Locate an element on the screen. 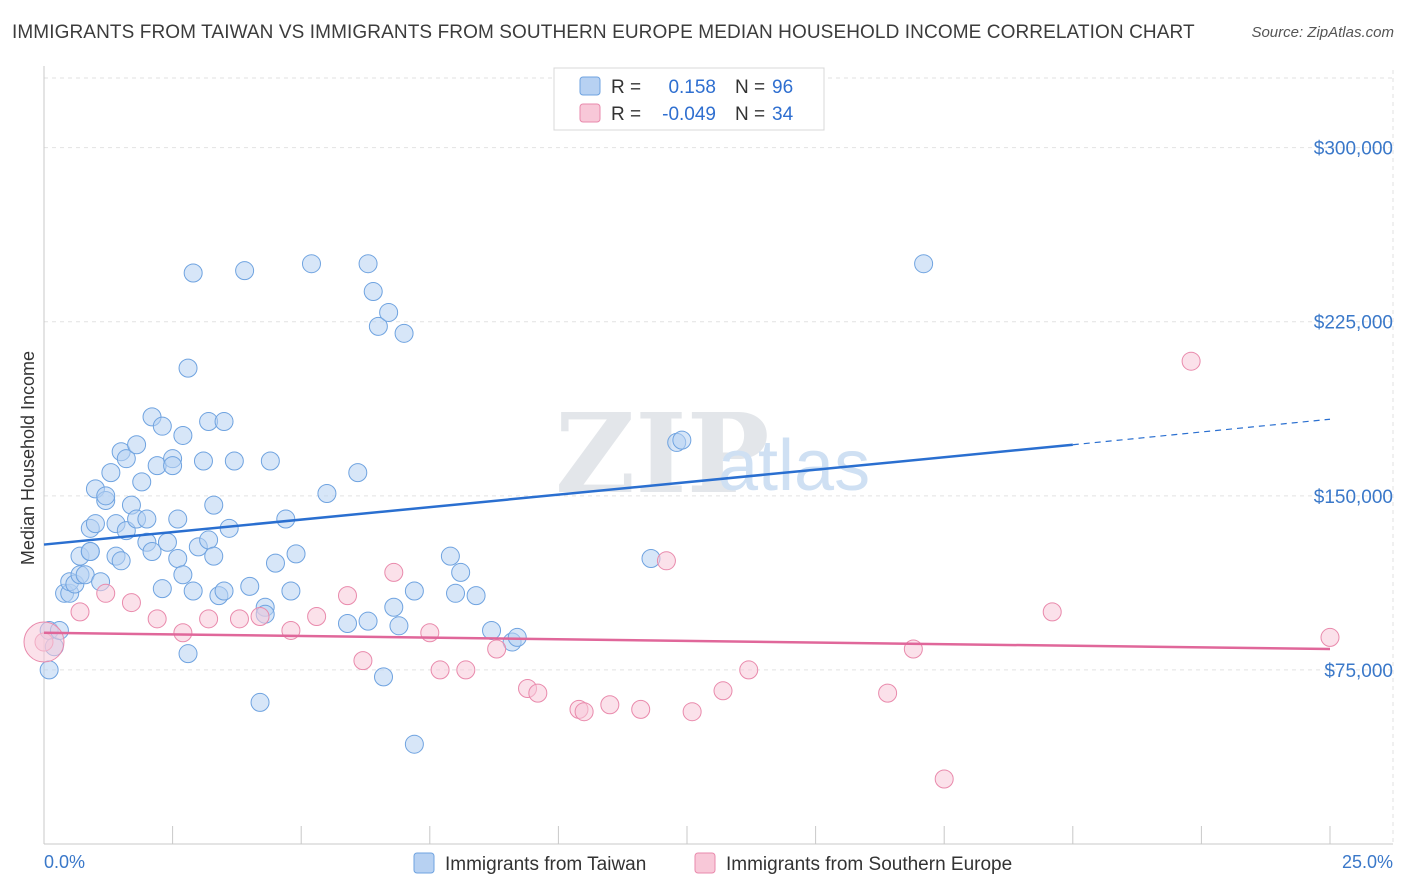 This screenshot has width=1406, height=892. legend-n-value-southern-europe: 34 is located at coordinates (783, 114).